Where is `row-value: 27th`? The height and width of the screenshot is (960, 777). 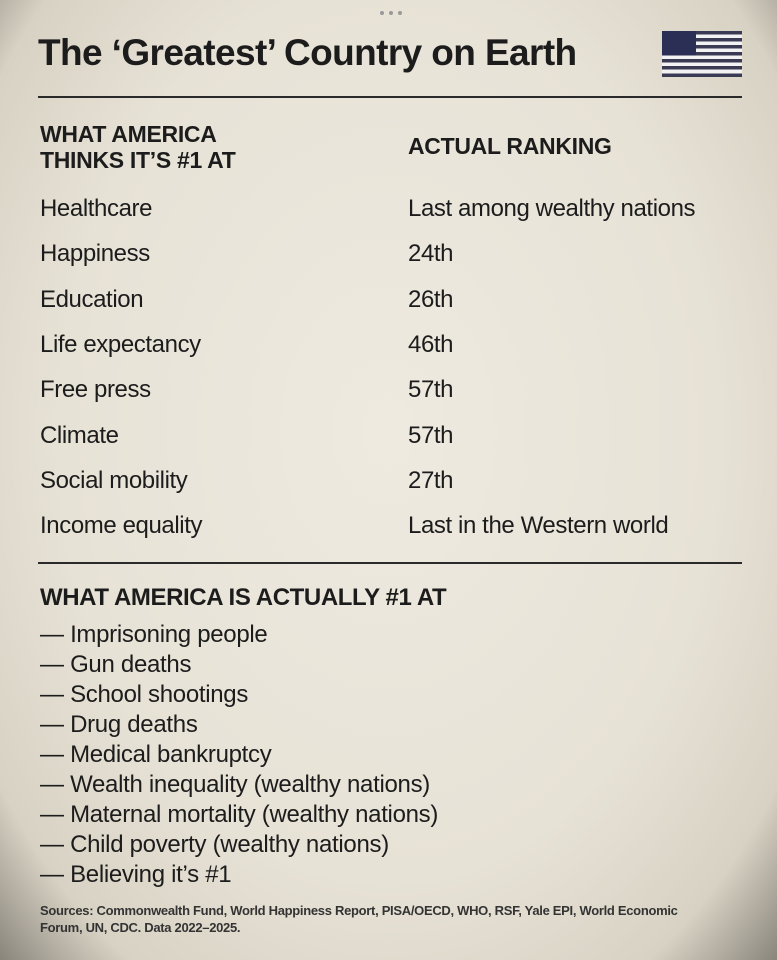 row-value: 27th is located at coordinates (431, 480).